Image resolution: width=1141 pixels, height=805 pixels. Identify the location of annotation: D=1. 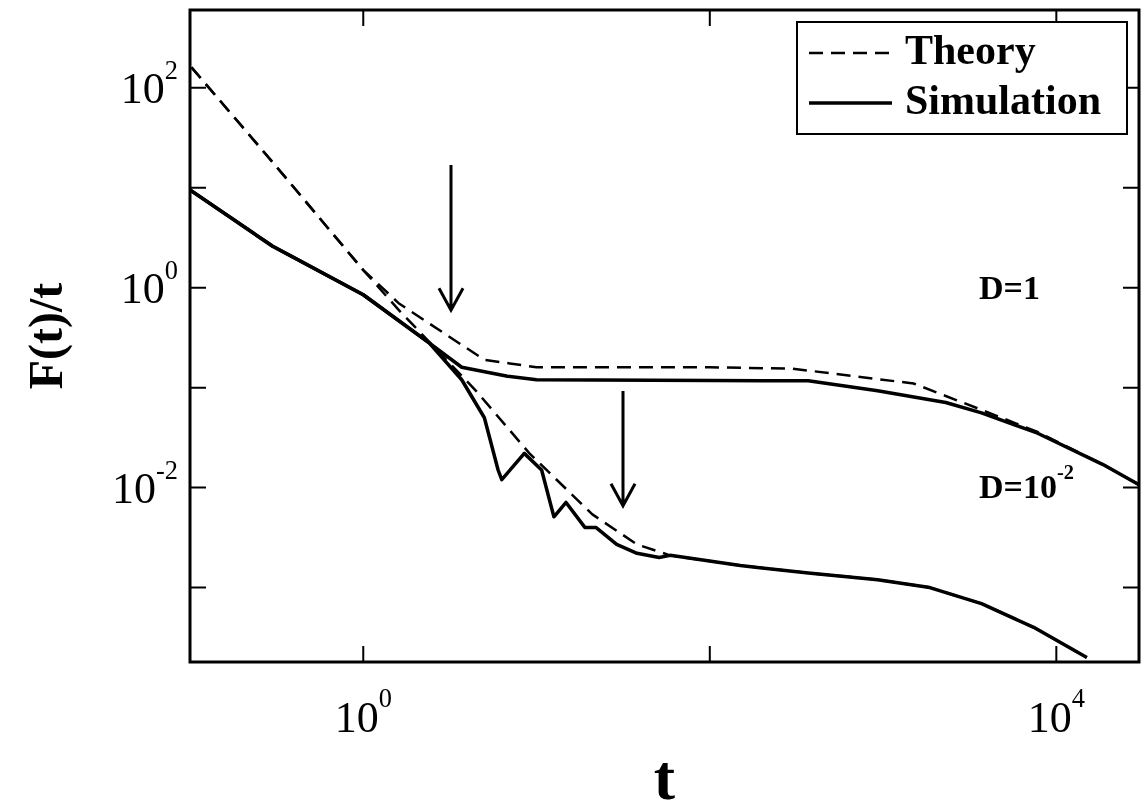
(1009, 288).